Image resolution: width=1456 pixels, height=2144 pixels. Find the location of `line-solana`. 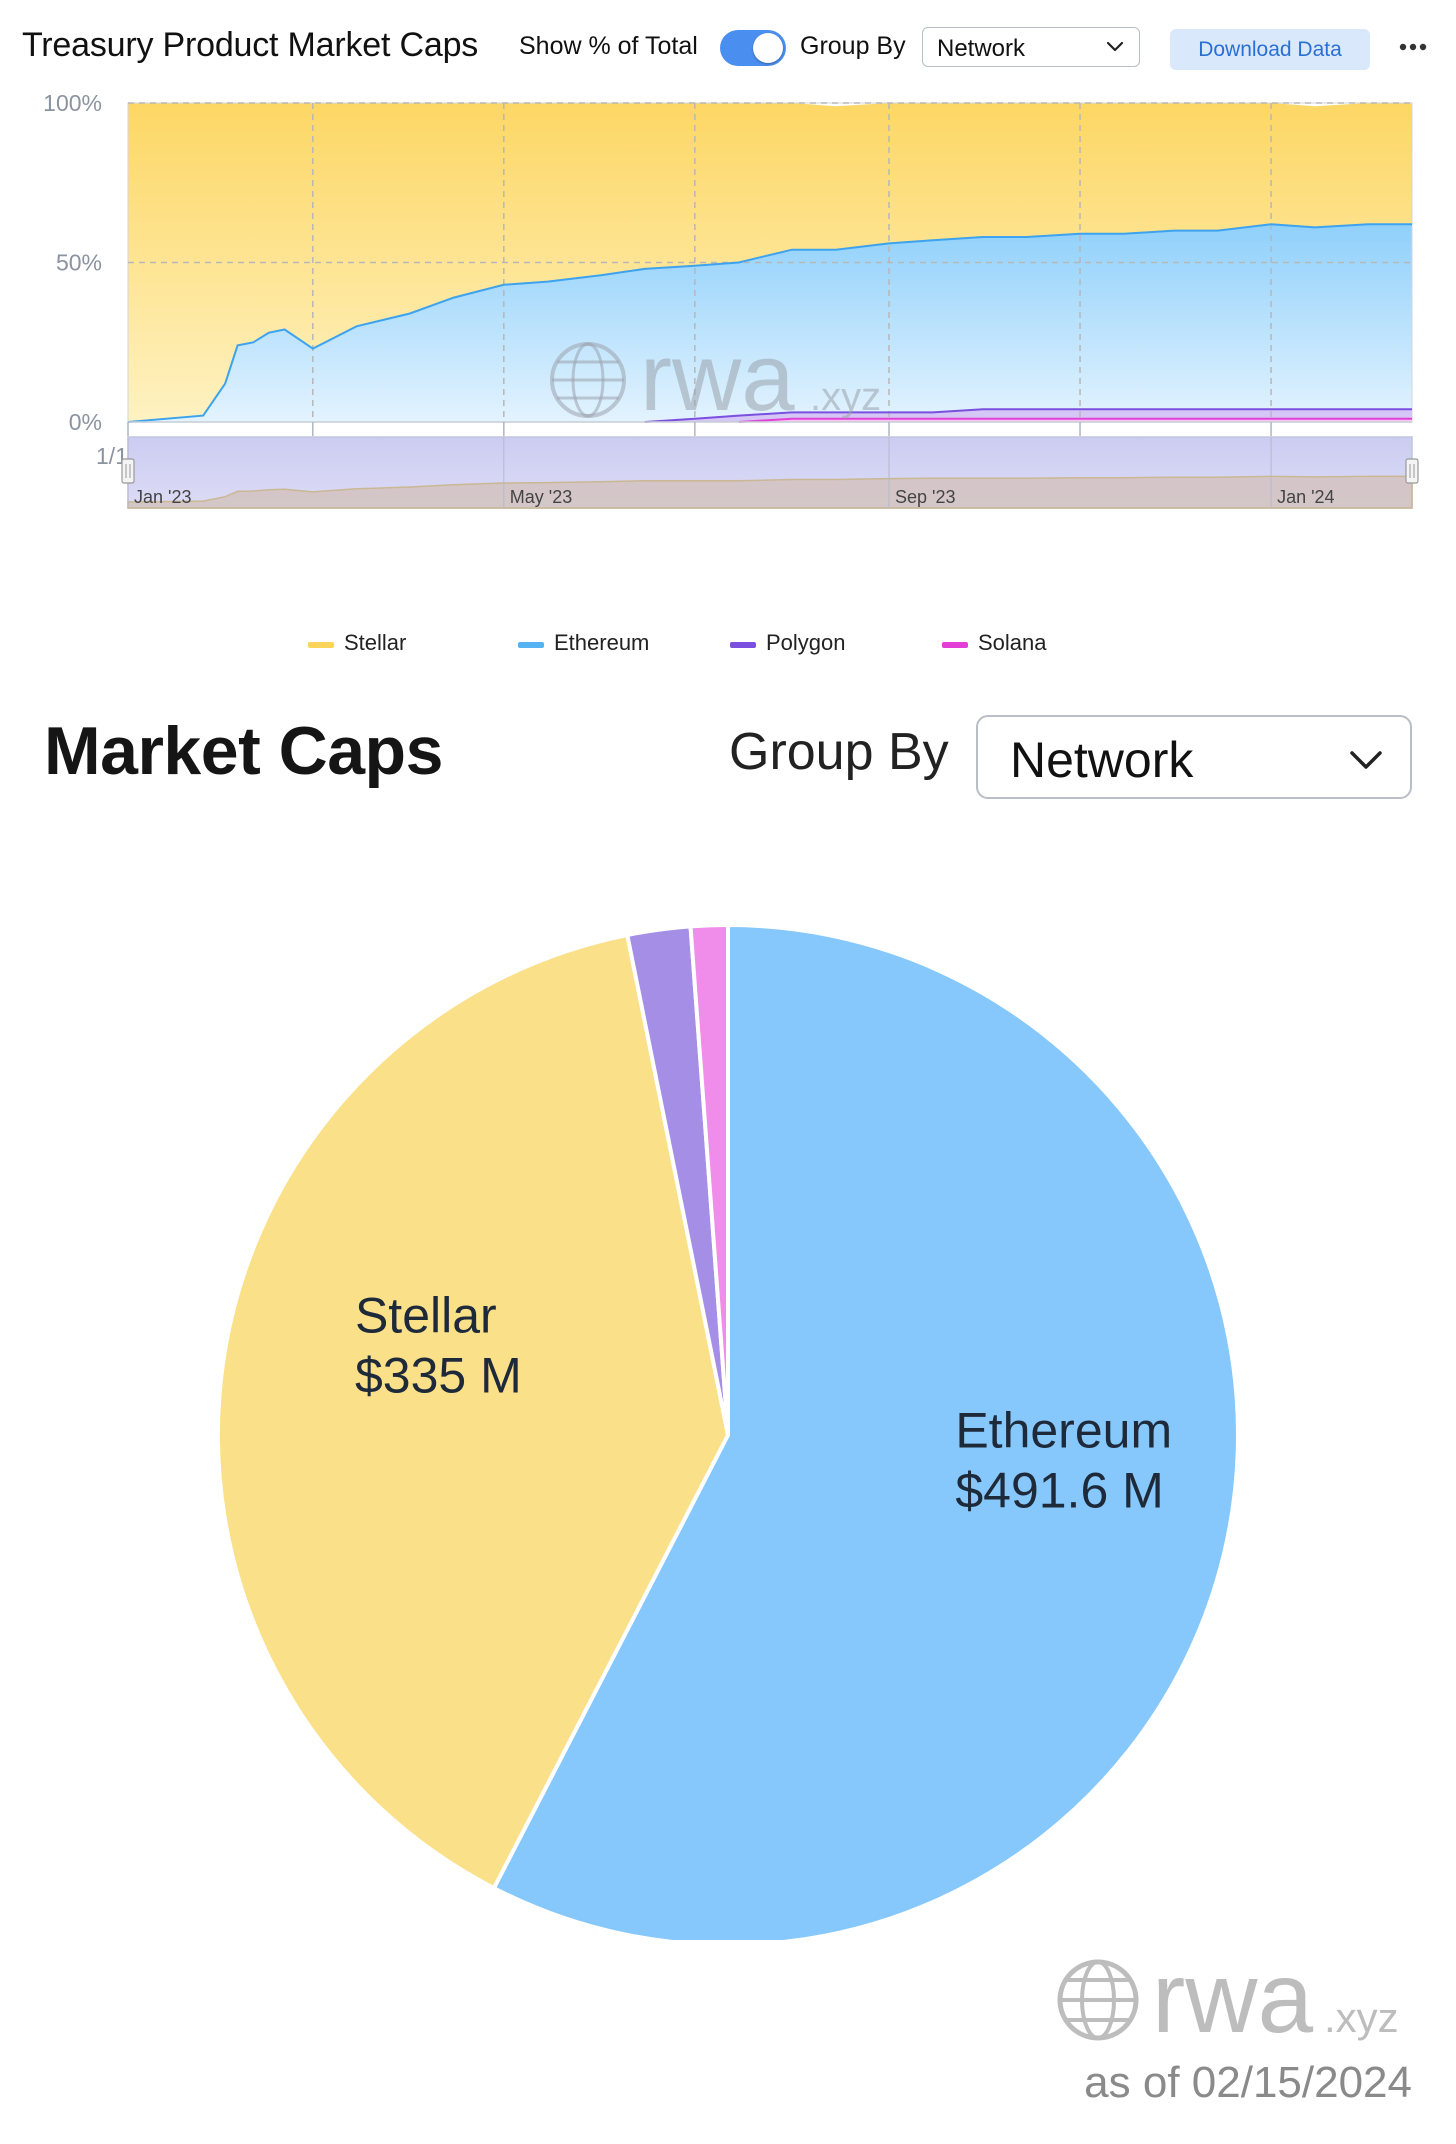

line-solana is located at coordinates (1075, 420).